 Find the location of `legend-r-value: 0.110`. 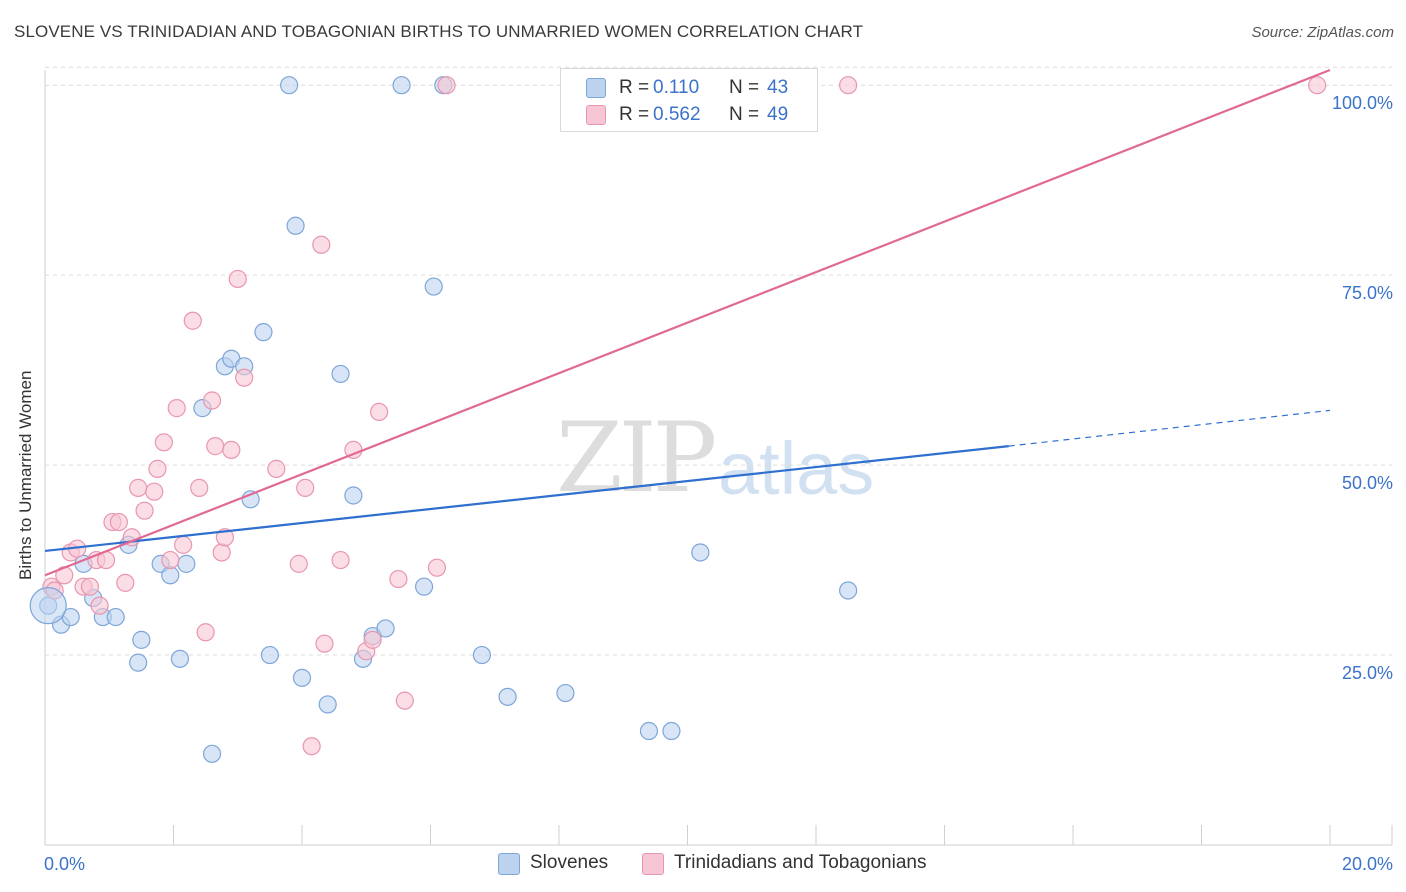

legend-r-value: 0.110 is located at coordinates (676, 87).